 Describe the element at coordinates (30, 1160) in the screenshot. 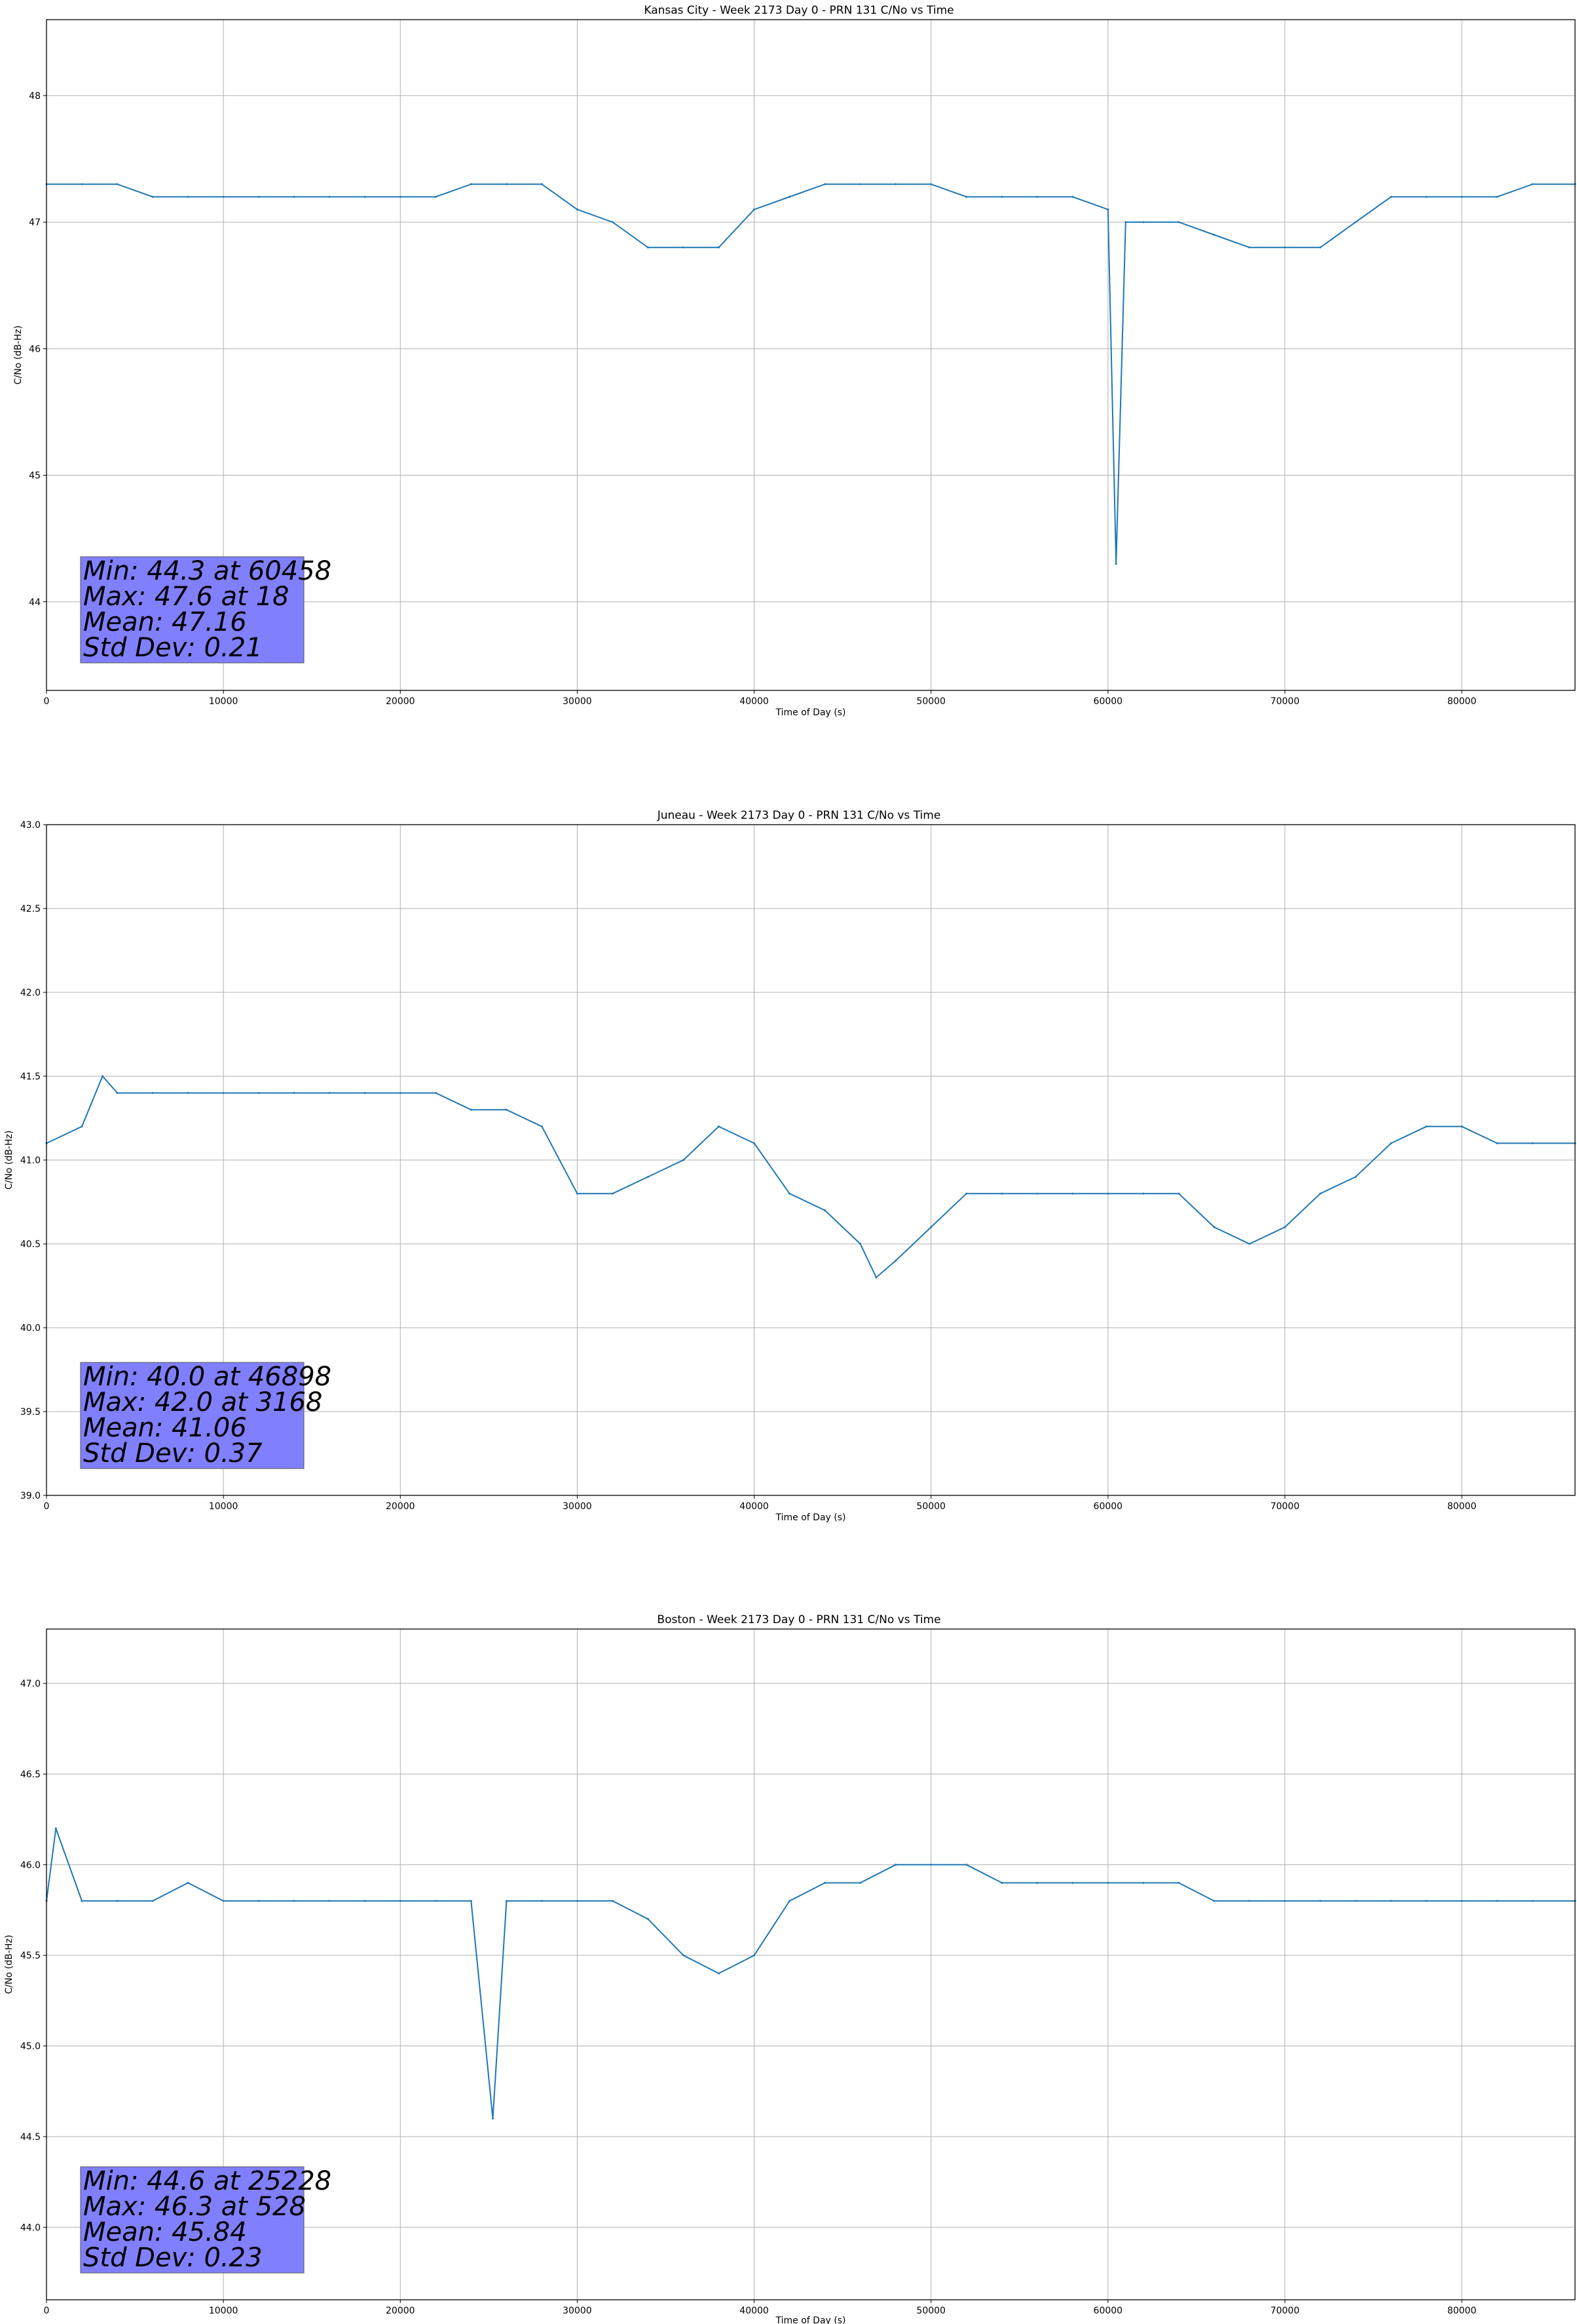

I see `y-tick-label: 41.0` at that location.